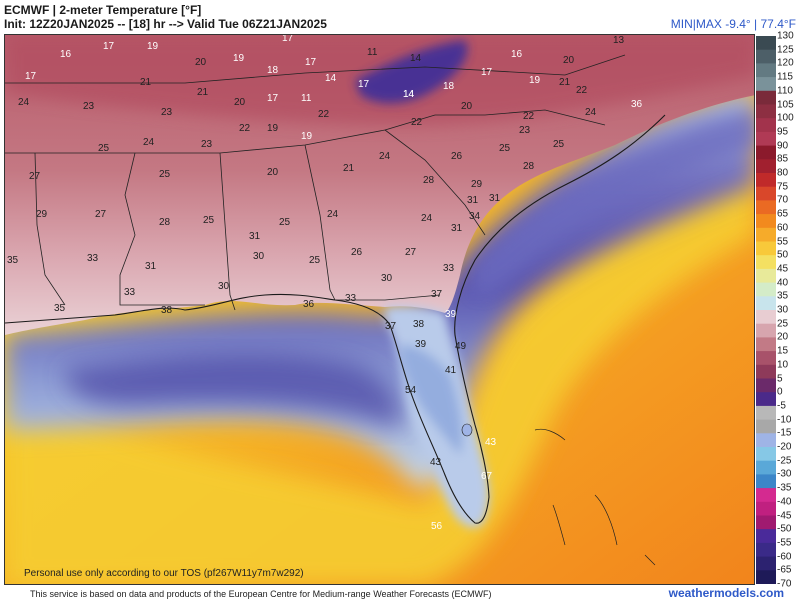 This screenshot has width=800, height=600. I want to click on colorbar-tick-label: -5, so click(781, 406).